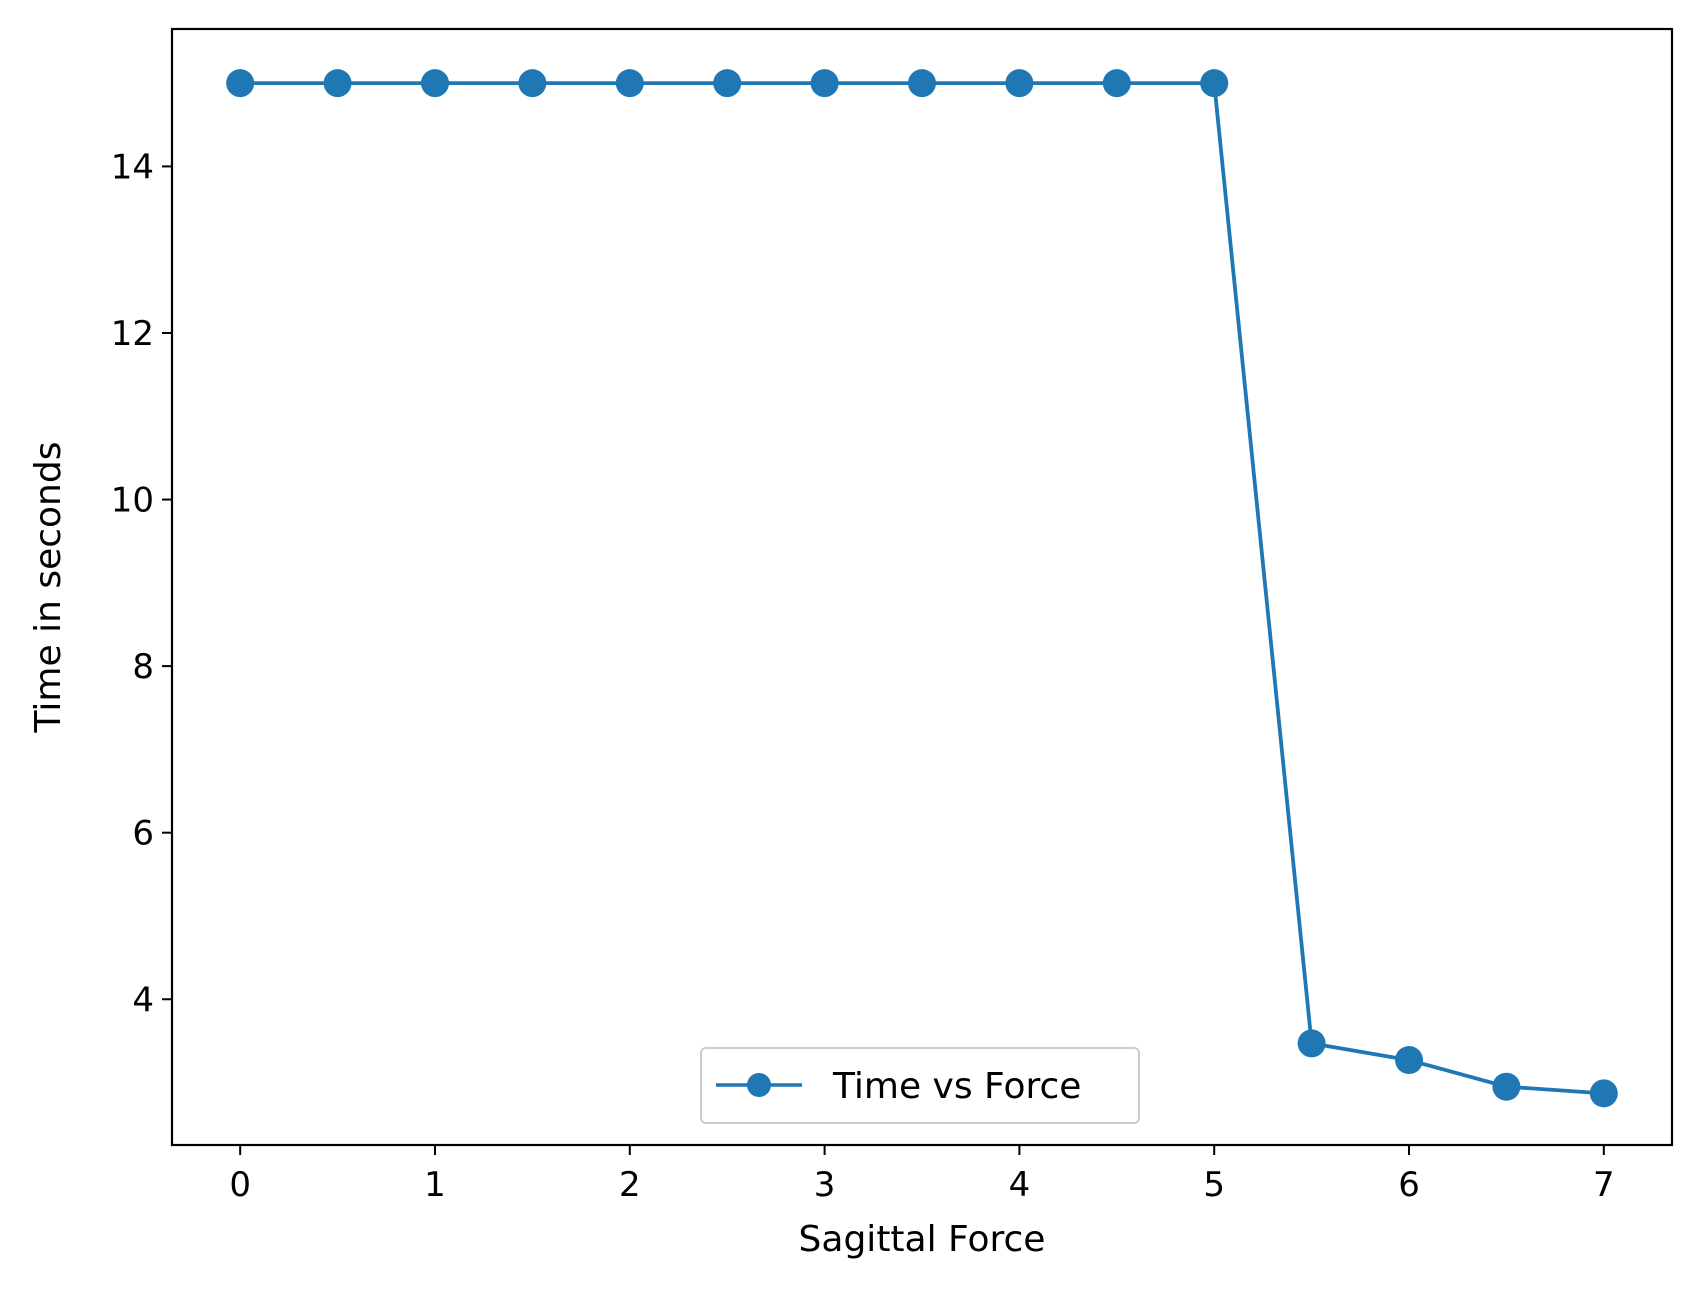  What do you see at coordinates (1409, 1185) in the screenshot?
I see `x-tick-label: 6` at bounding box center [1409, 1185].